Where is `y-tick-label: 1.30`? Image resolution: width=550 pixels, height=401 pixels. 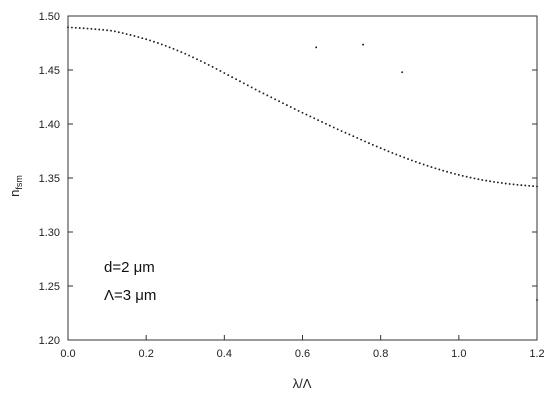
y-tick-label: 1.30 is located at coordinates (49, 233).